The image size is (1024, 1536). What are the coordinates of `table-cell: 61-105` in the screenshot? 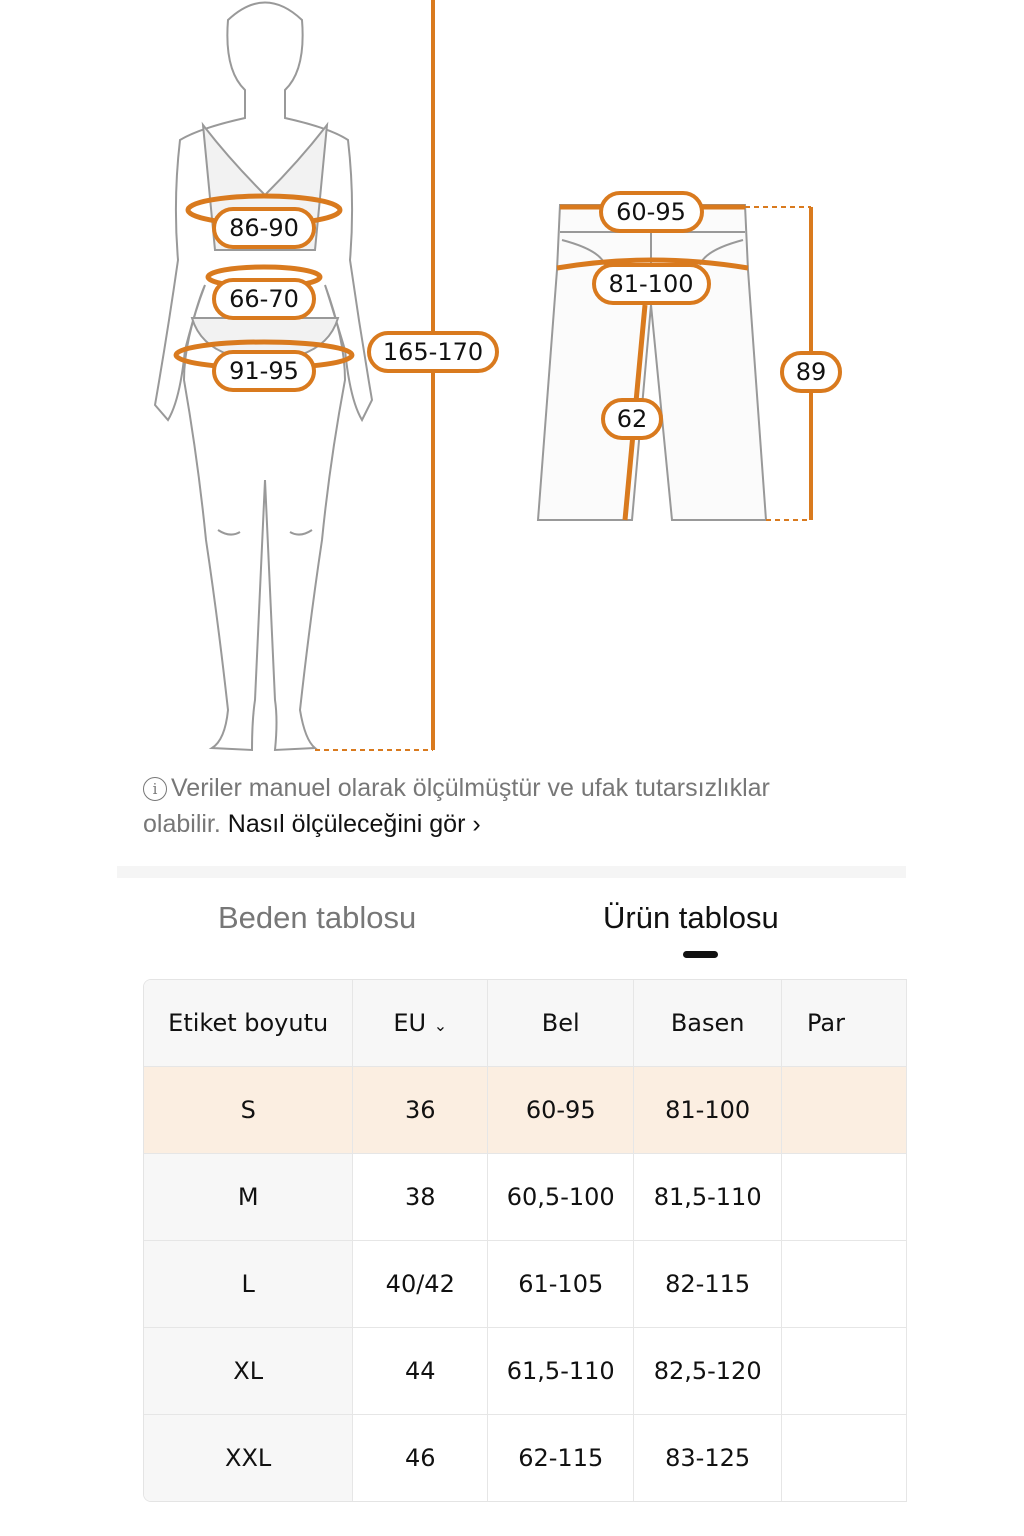 It's located at (561, 1284).